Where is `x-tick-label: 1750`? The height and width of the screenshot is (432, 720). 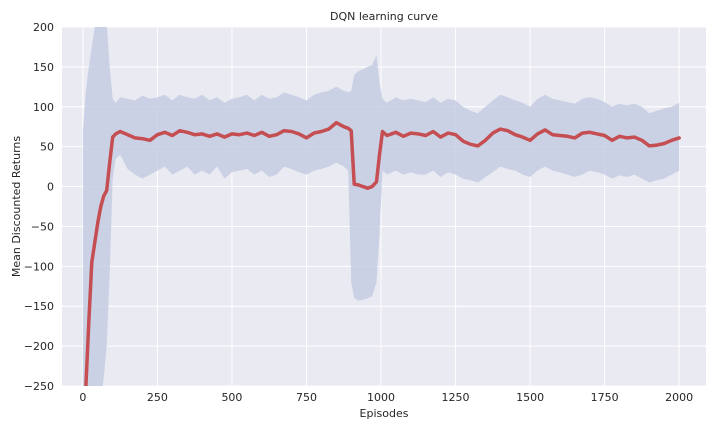 x-tick-label: 1750 is located at coordinates (605, 397).